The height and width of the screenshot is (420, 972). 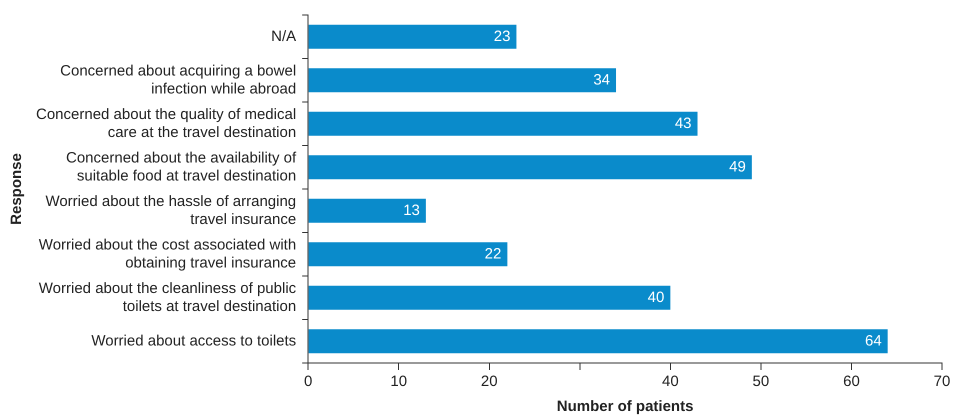 I want to click on x-tick-label: 0, so click(x=308, y=381).